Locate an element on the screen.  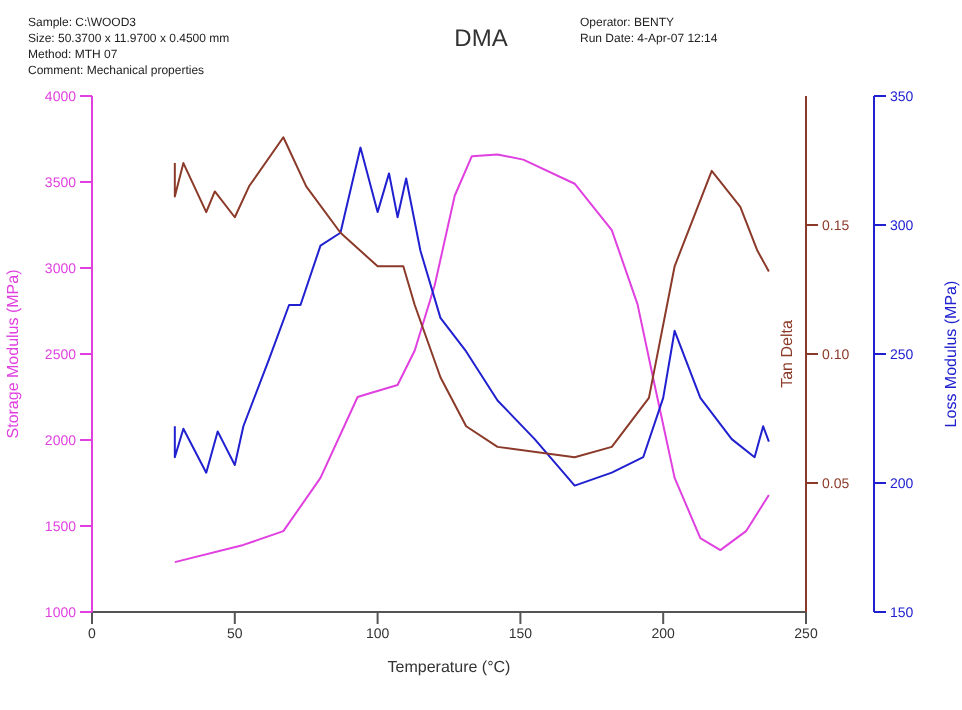
chart-title: DMA is located at coordinates (481, 38).